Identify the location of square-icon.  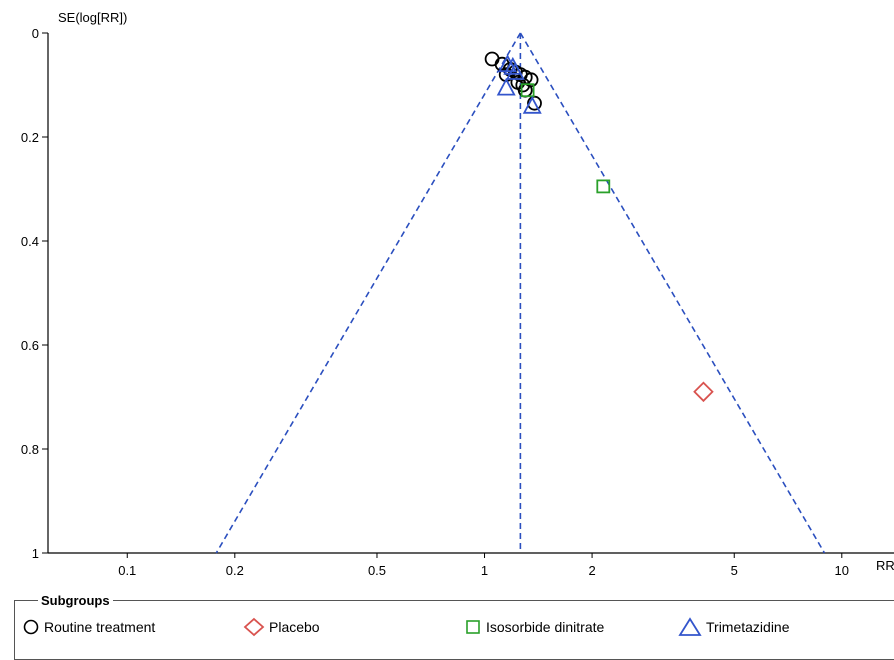
(473, 627).